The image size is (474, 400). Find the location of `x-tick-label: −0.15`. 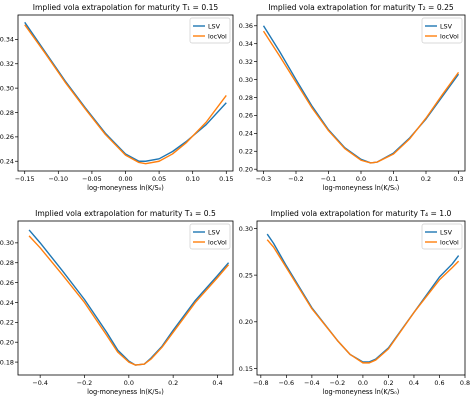

x-tick-label: −0.15 is located at coordinates (25, 179).